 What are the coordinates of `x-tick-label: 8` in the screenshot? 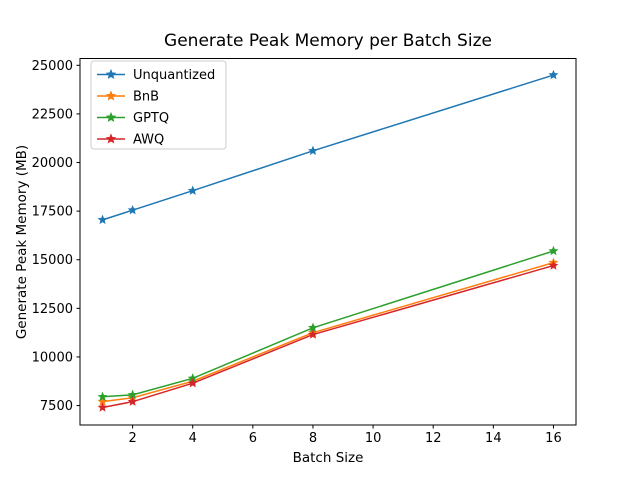 It's located at (313, 438).